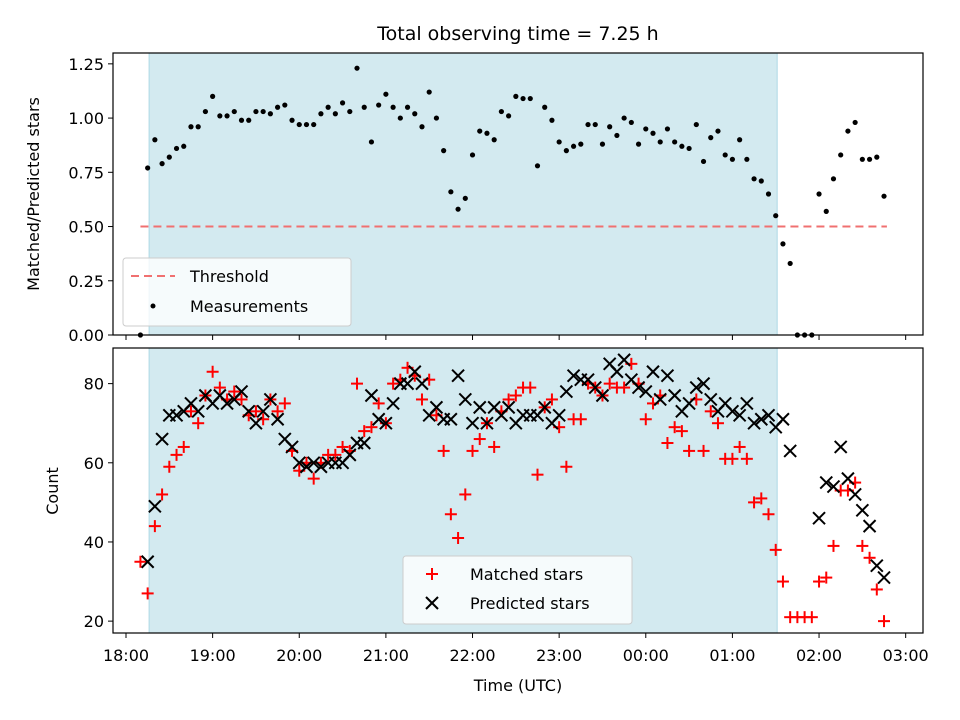 The width and height of the screenshot is (960, 720). What do you see at coordinates (86, 227) in the screenshot?
I see `top-y-tick-label: 0.50` at bounding box center [86, 227].